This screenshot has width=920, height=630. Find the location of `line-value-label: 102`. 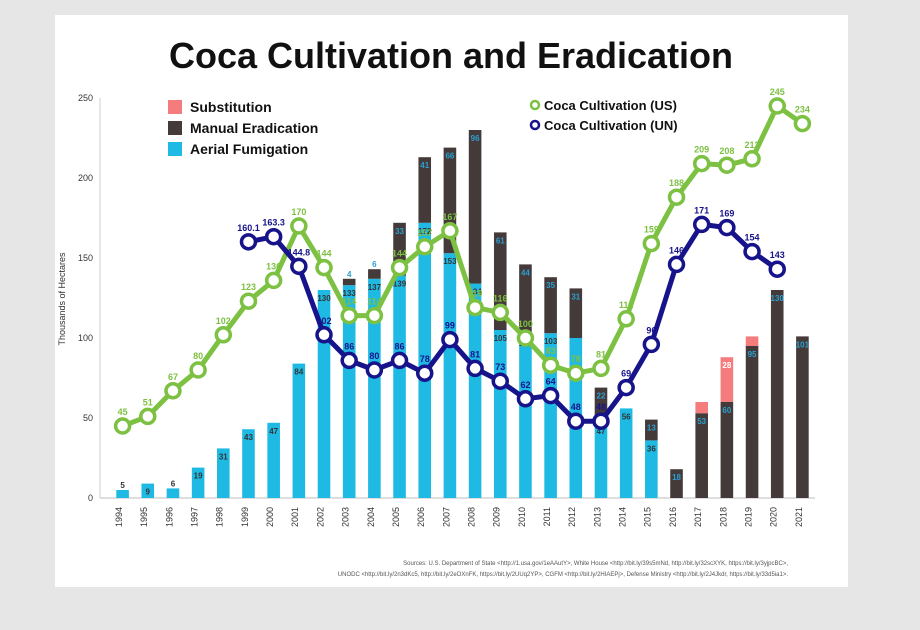

line-value-label: 102 is located at coordinates (223, 321).